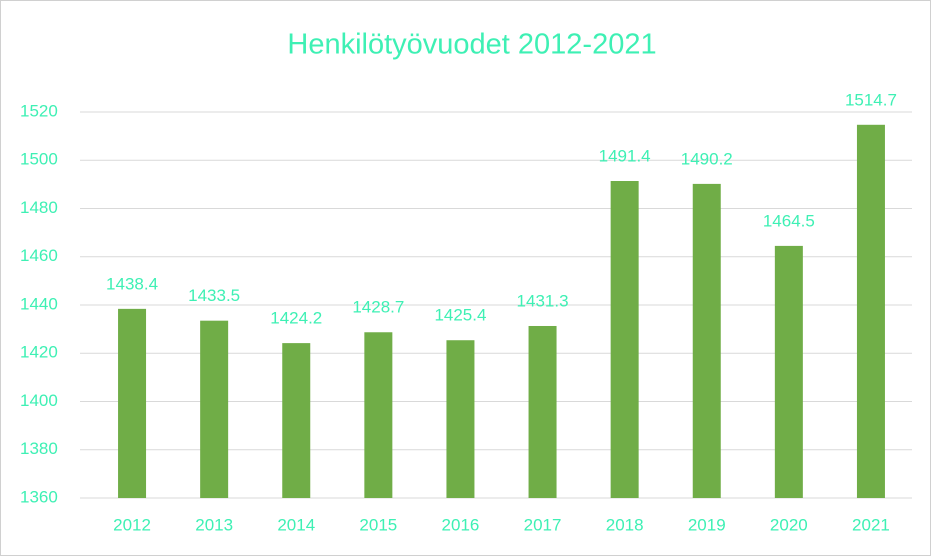  Describe the element at coordinates (460, 315) in the screenshot. I see `data-label: 1425.4` at that location.